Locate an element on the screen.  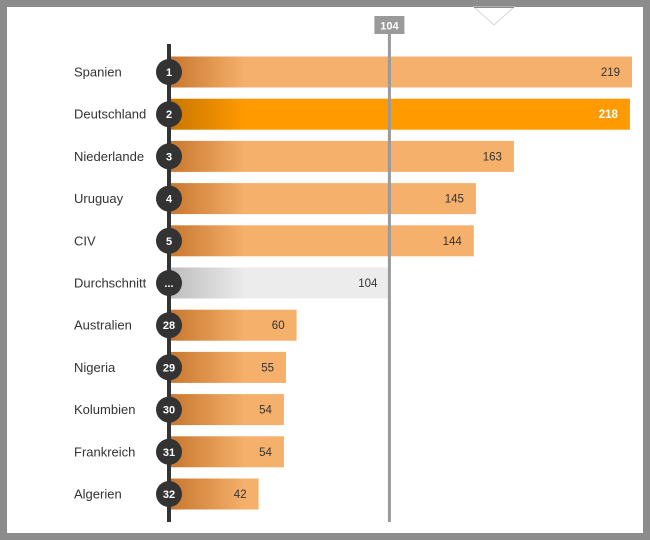
bar-deutschland is located at coordinates (400, 114).